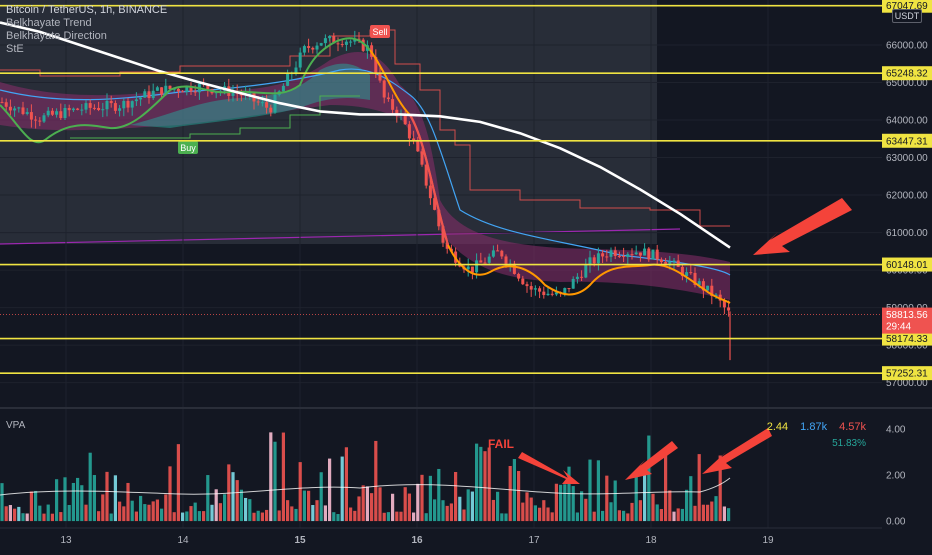 The image size is (932, 555). I want to click on price-level-badge-label: 57252.31, so click(907, 374).